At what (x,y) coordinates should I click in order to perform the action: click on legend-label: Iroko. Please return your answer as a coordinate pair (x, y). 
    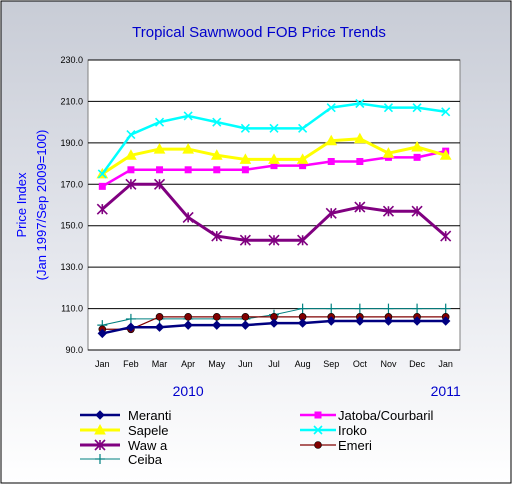
    Looking at the image, I should click on (352, 430).